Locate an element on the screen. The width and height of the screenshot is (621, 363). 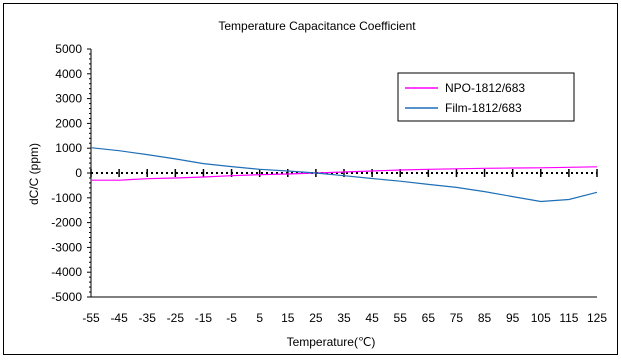
x-tick-label: 75 is located at coordinates (457, 318).